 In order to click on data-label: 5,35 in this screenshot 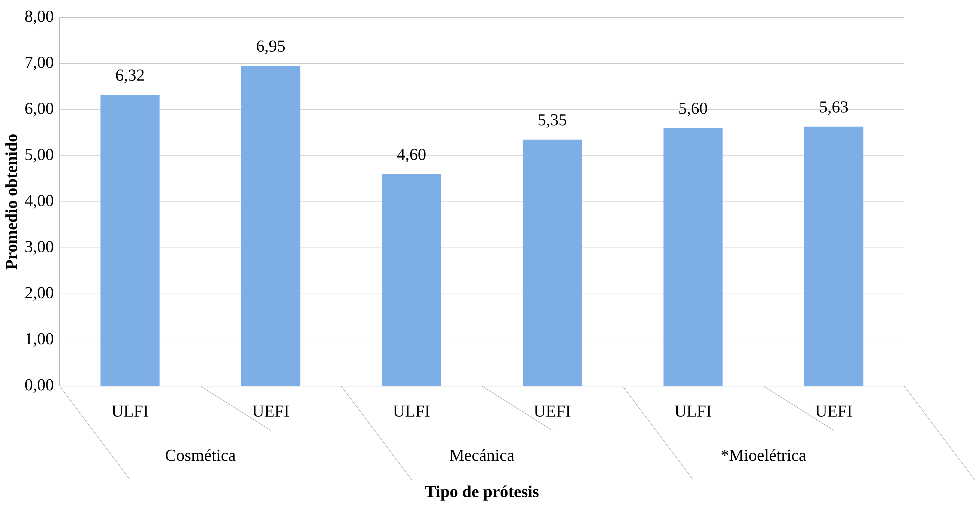, I will do `click(552, 121)`.